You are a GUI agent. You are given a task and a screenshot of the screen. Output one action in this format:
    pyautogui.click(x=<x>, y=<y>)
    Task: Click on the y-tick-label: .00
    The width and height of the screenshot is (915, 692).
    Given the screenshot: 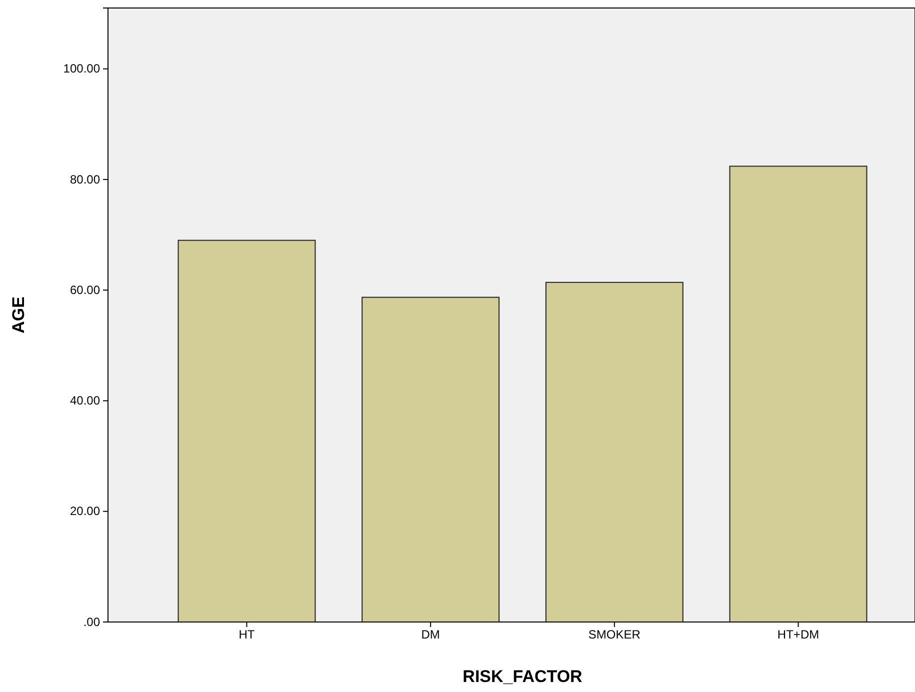 What is the action you would take?
    pyautogui.click(x=91, y=621)
    